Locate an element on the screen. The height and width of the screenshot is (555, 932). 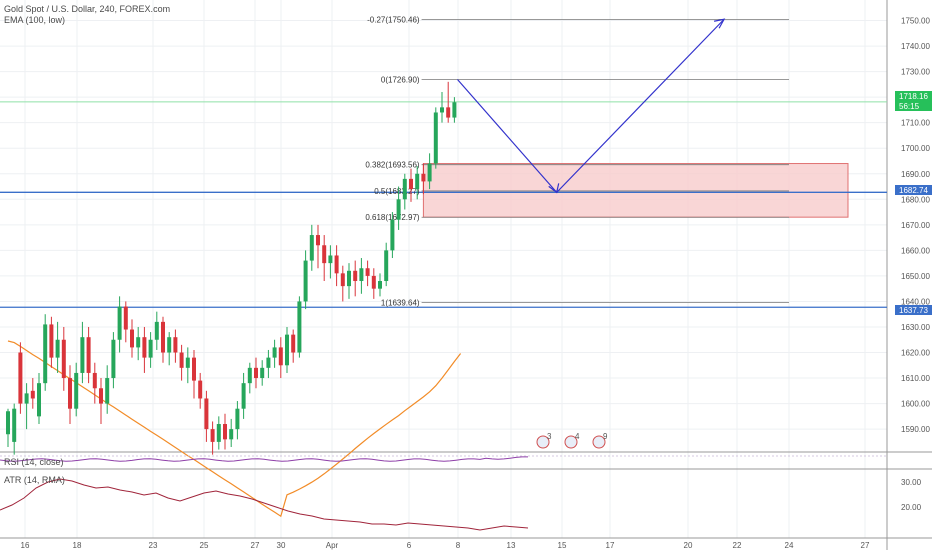
time-axis-tick-label: Apr is located at coordinates (332, 545).